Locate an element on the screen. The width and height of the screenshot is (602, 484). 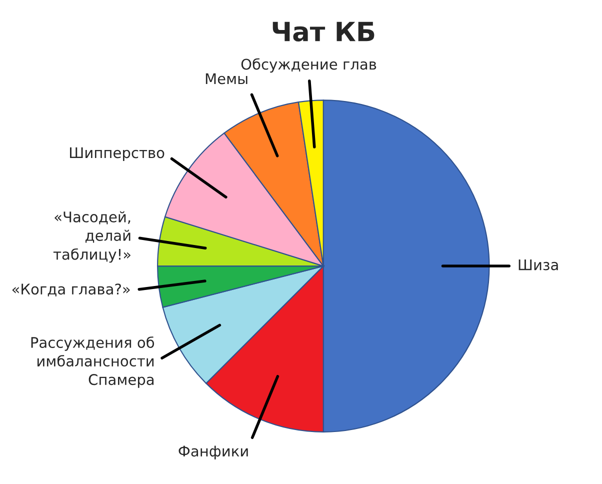
slice-label: «Когда глава?» is located at coordinates (71, 290).